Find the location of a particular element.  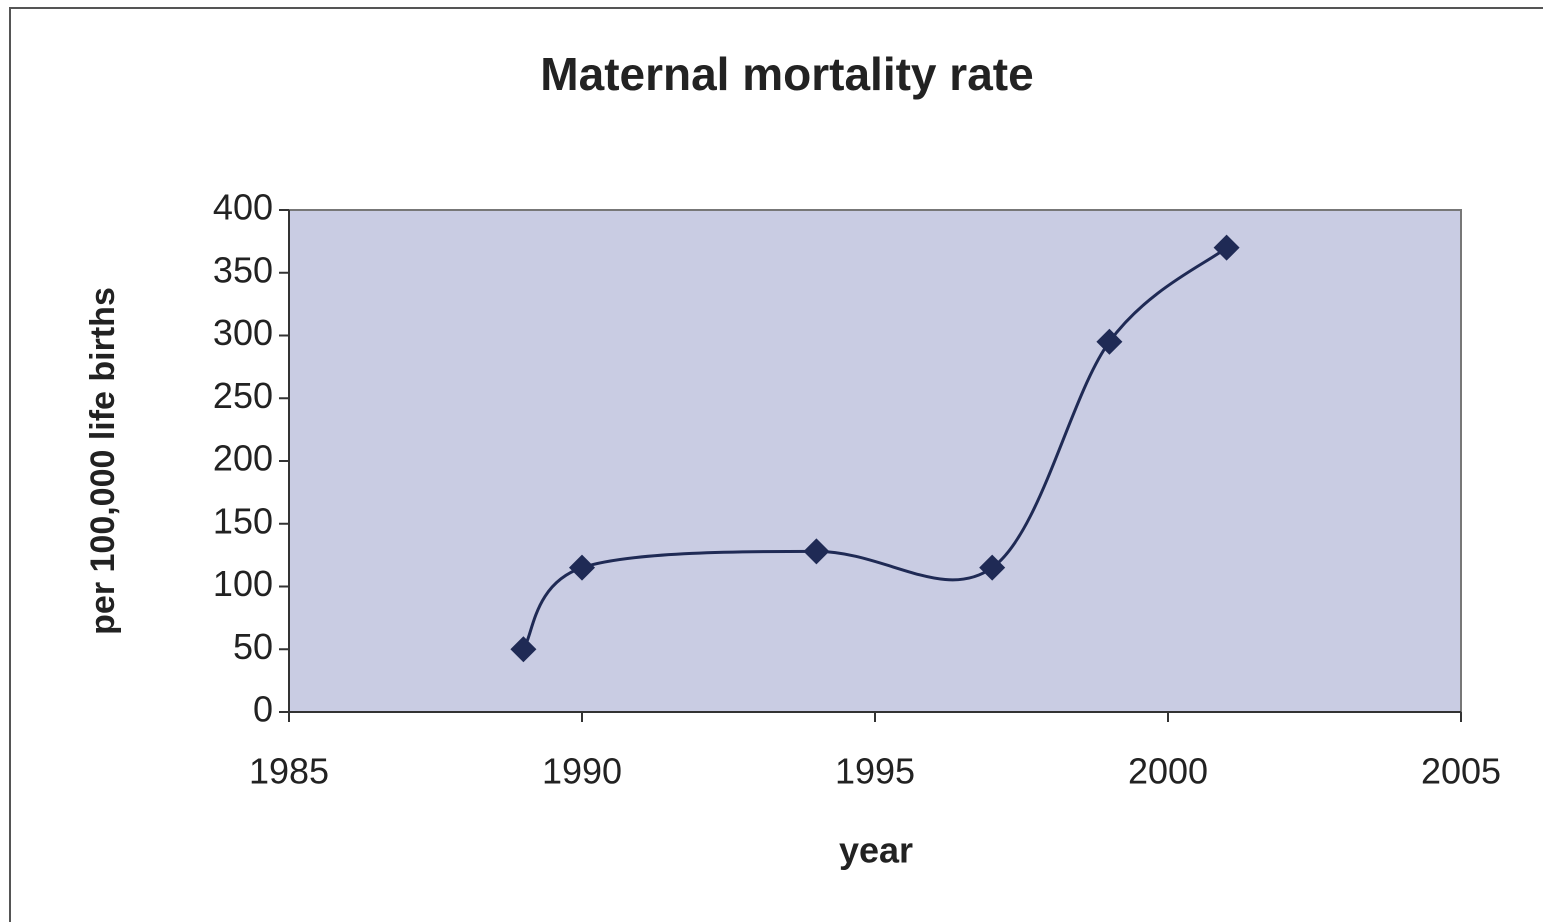

y-tick-label: 300 is located at coordinates (243, 332).